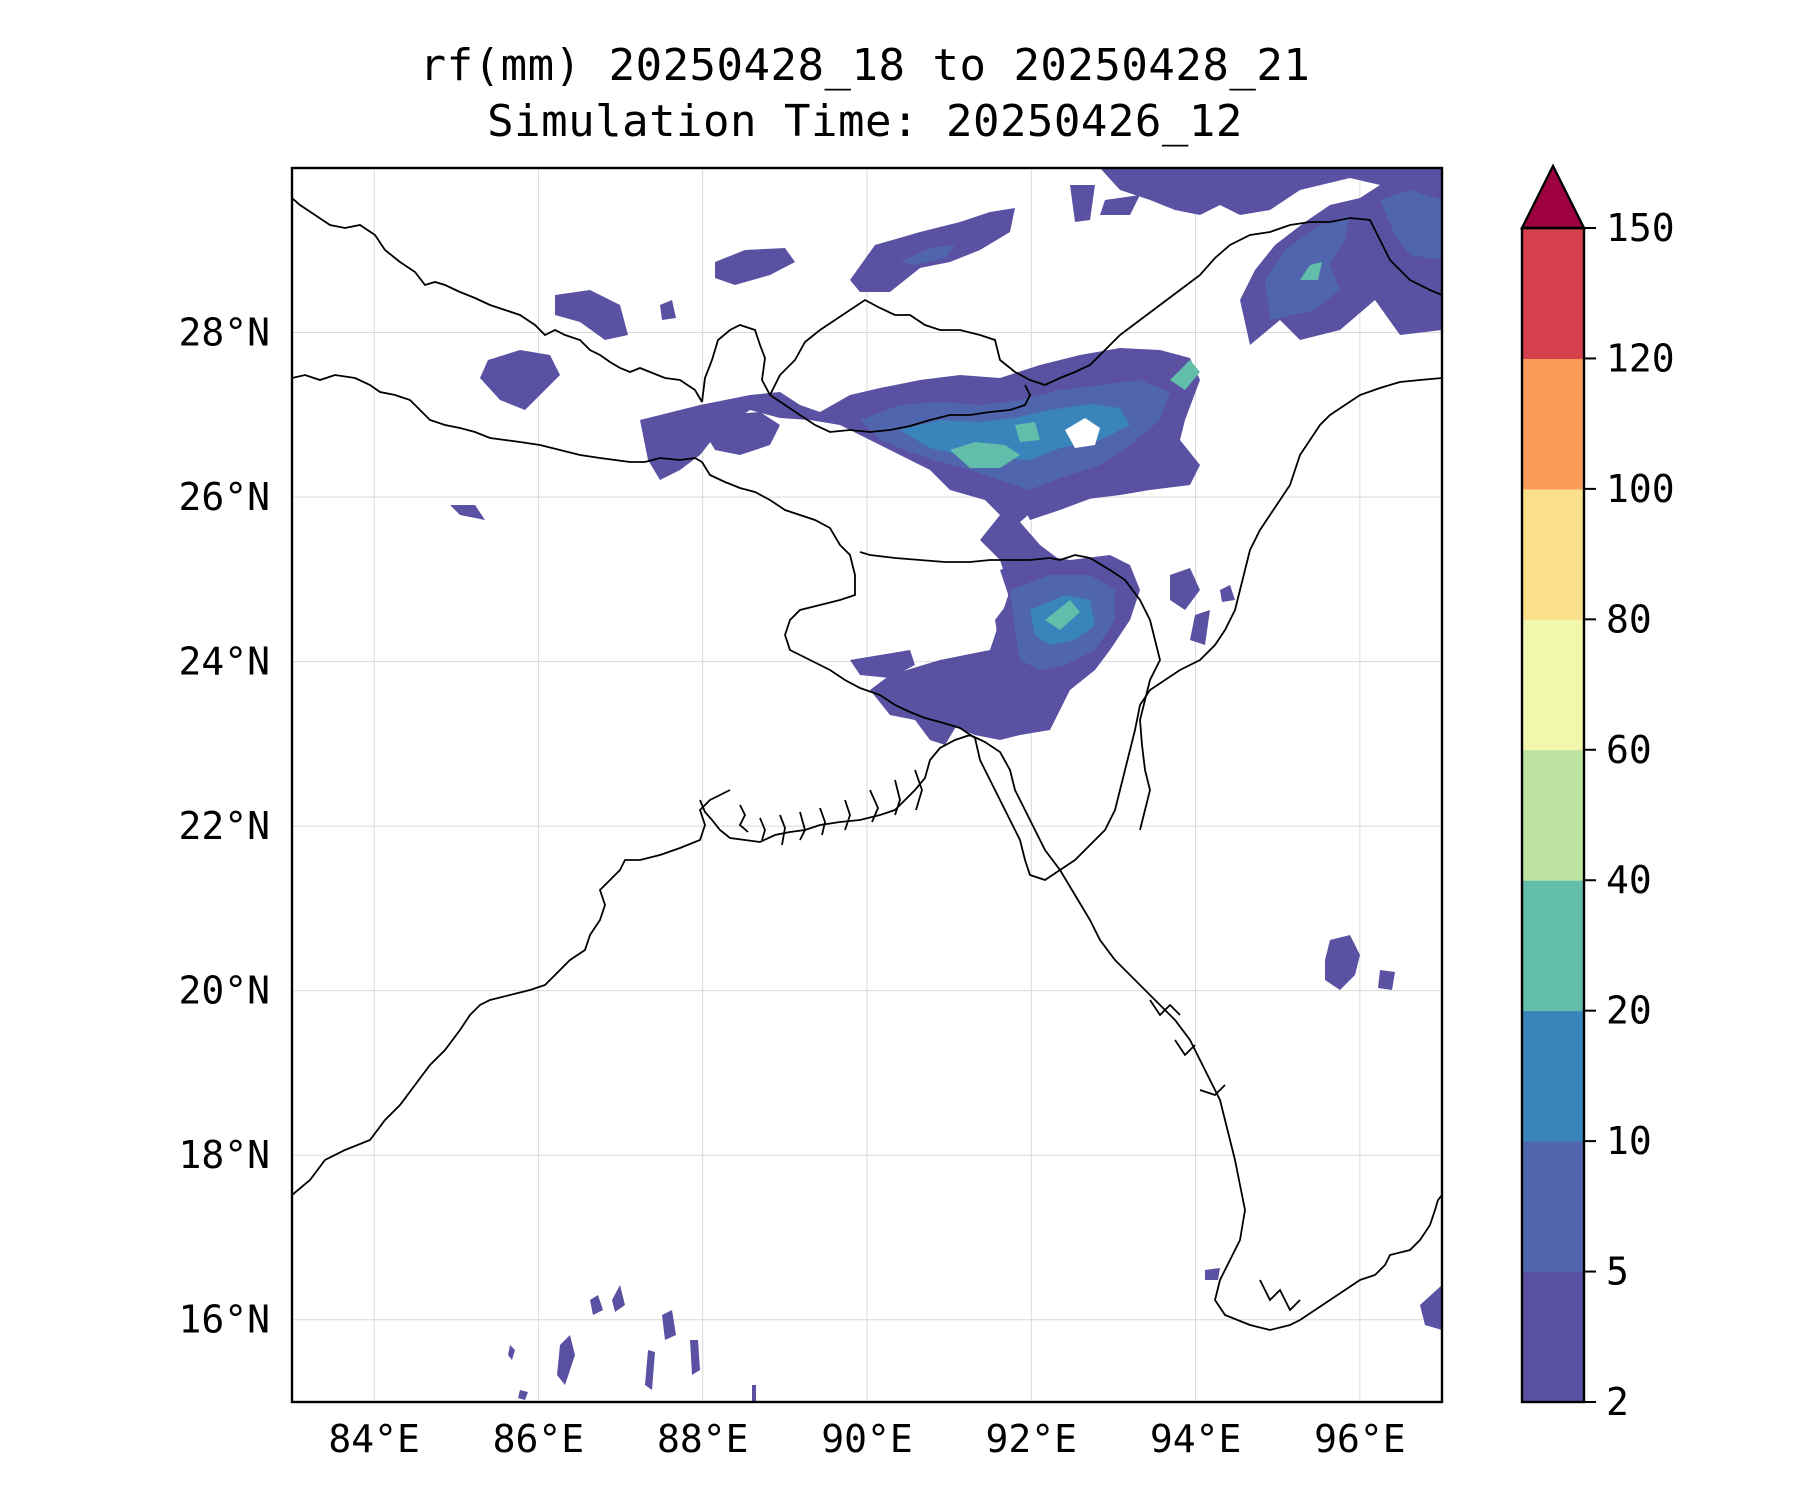  Describe the element at coordinates (1629, 1011) in the screenshot. I see `colorbar-level-label: 20` at that location.